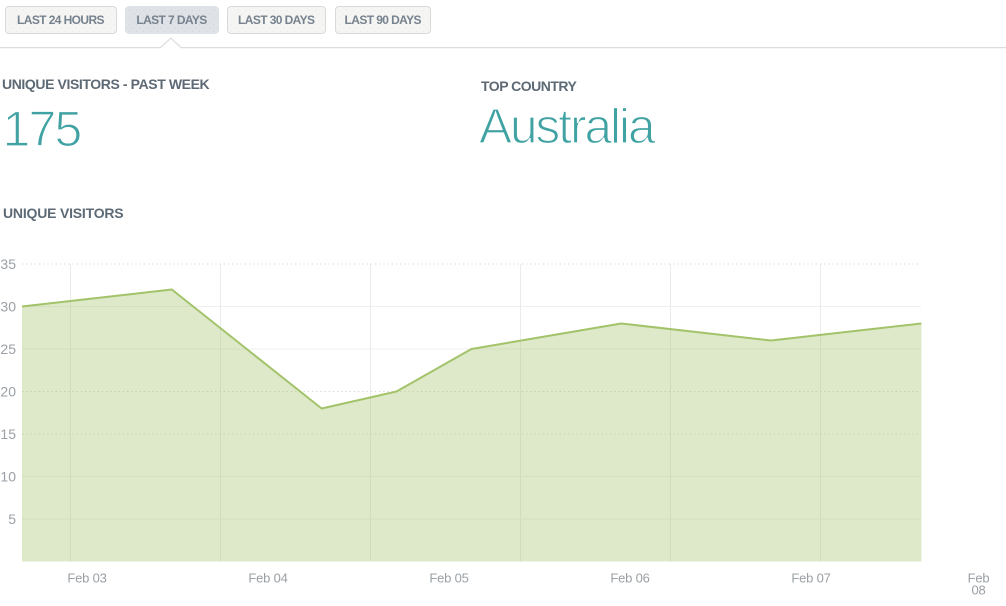  Describe the element at coordinates (979, 578) in the screenshot. I see `svg-text: Feb` at that location.